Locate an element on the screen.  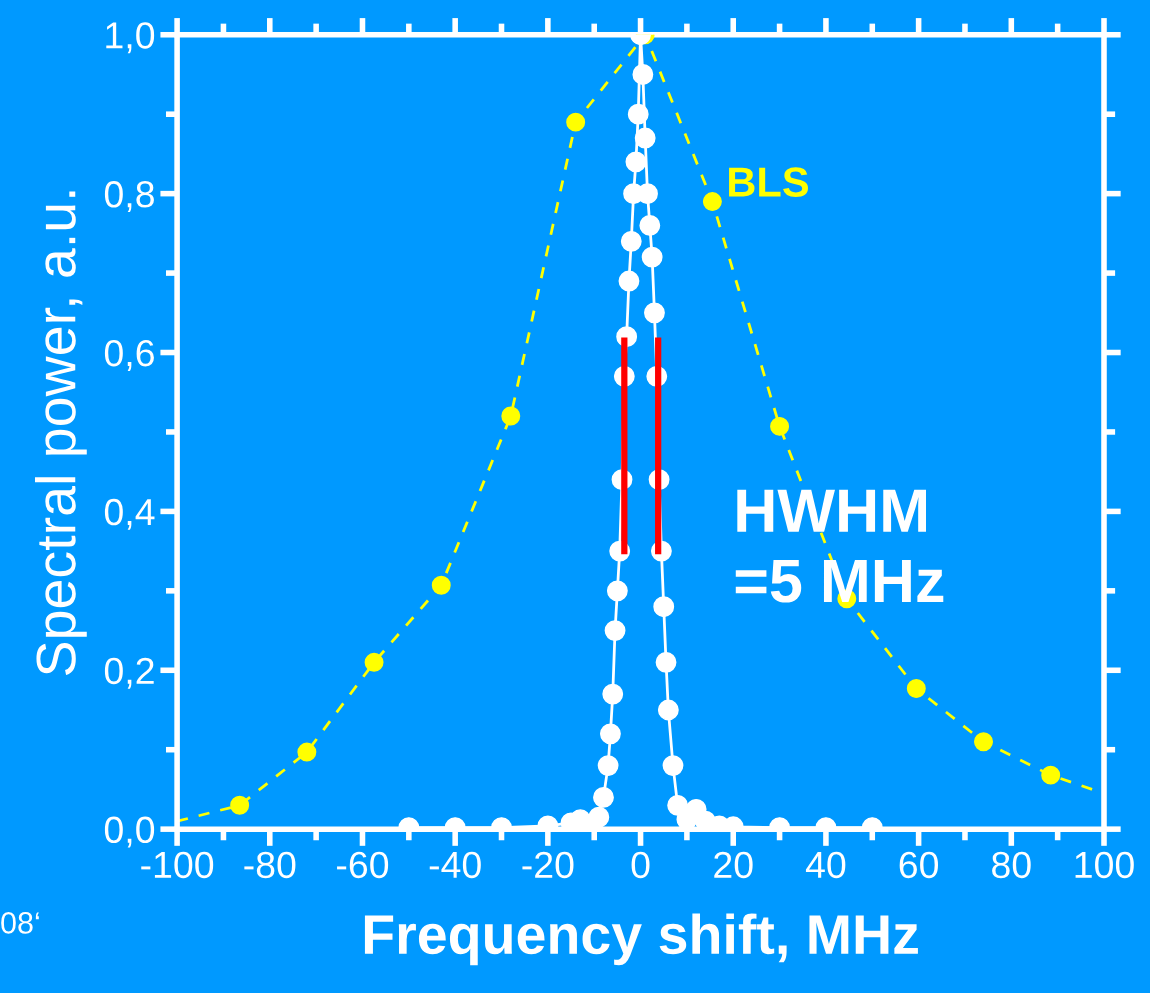
text: 08‘ is located at coordinates (20, 923).